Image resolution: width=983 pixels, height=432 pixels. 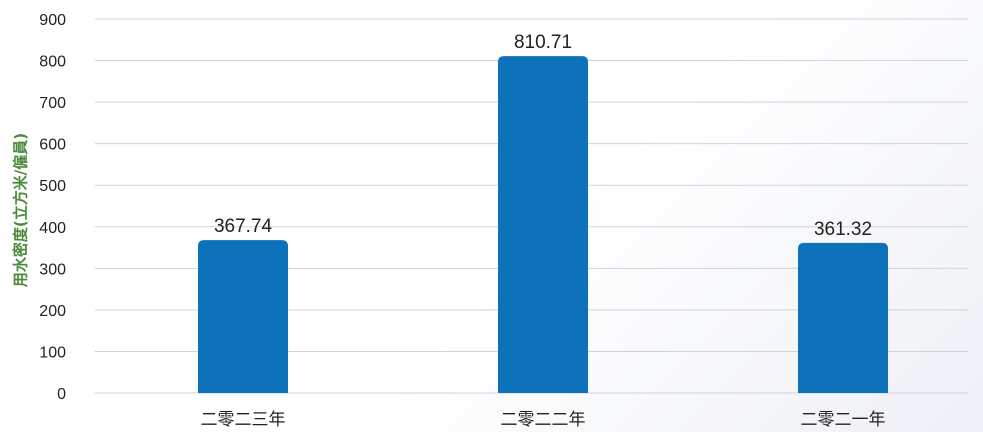 I want to click on data-label: 361.32, so click(x=843, y=229).